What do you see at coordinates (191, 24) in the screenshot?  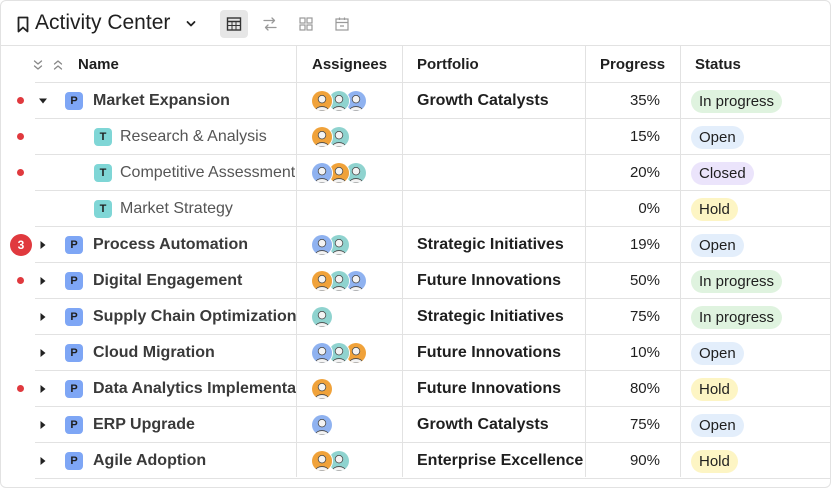 I see `chevron-down-icon` at bounding box center [191, 24].